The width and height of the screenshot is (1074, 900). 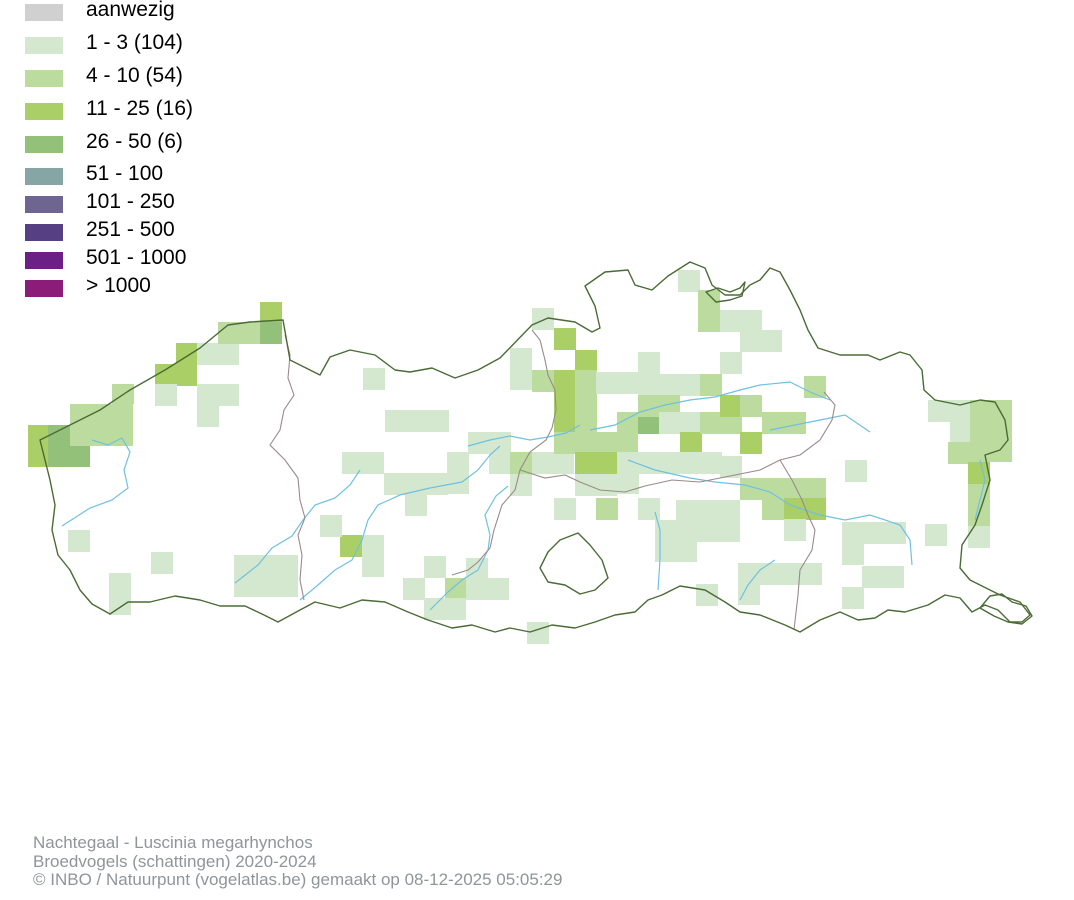 I want to click on caption-species: Nachtegaal - Luscinia megarhynchos, so click(x=173, y=842).